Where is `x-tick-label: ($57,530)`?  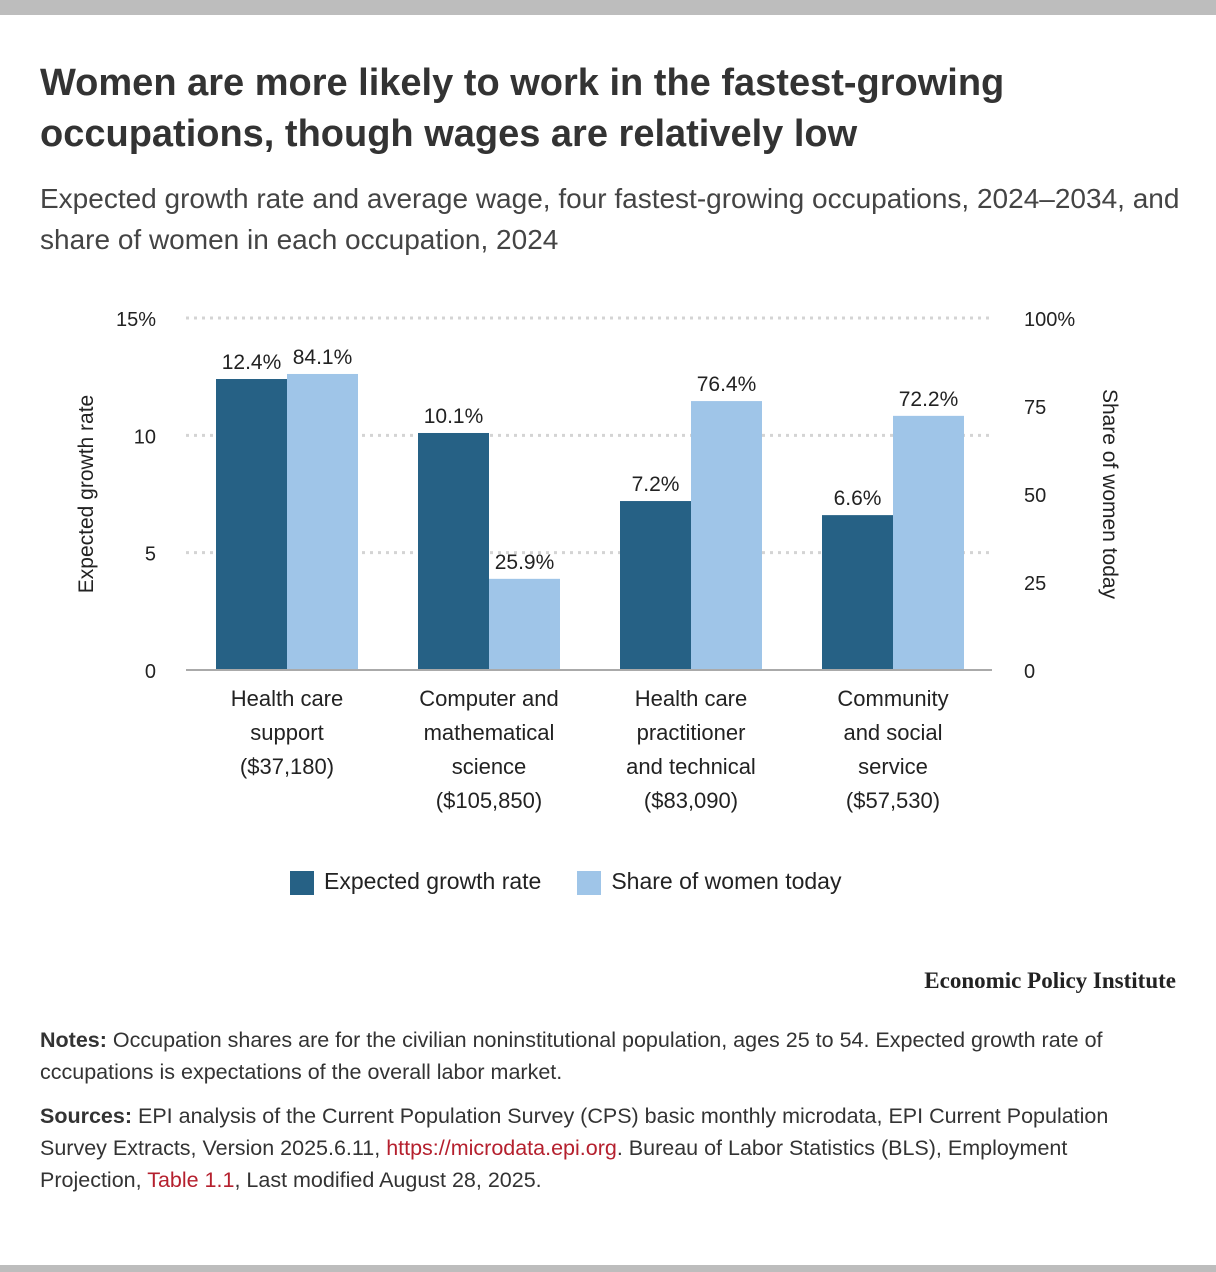 x-tick-label: ($57,530) is located at coordinates (893, 800).